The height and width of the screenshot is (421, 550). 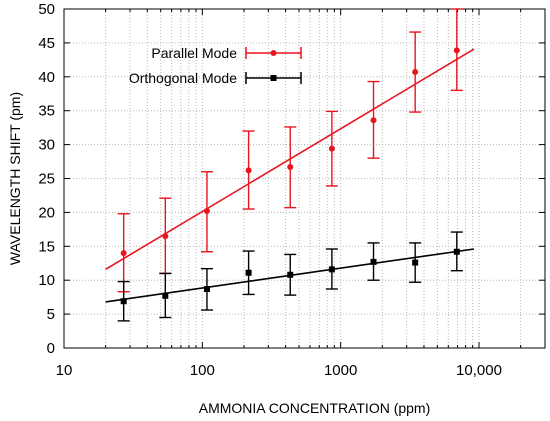 I want to click on x-tick-label: 100, so click(x=202, y=370).